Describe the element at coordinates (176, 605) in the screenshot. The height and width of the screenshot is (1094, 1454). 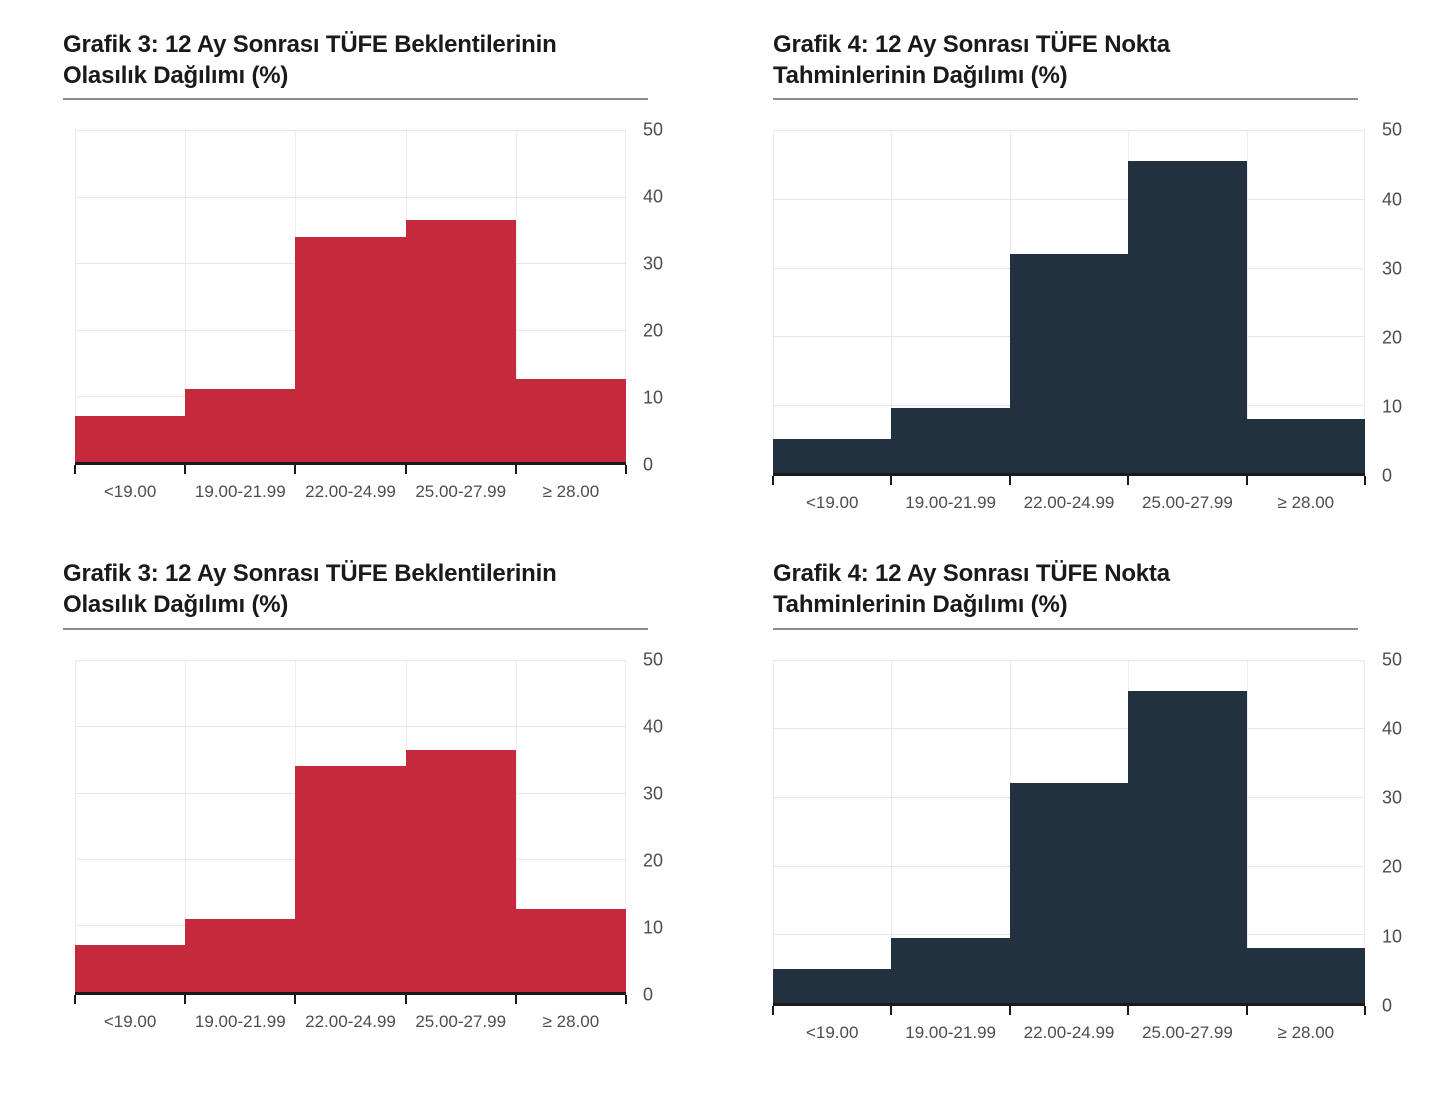
I see `chart-title-line2: Olasılık Dağılımı (%)` at that location.